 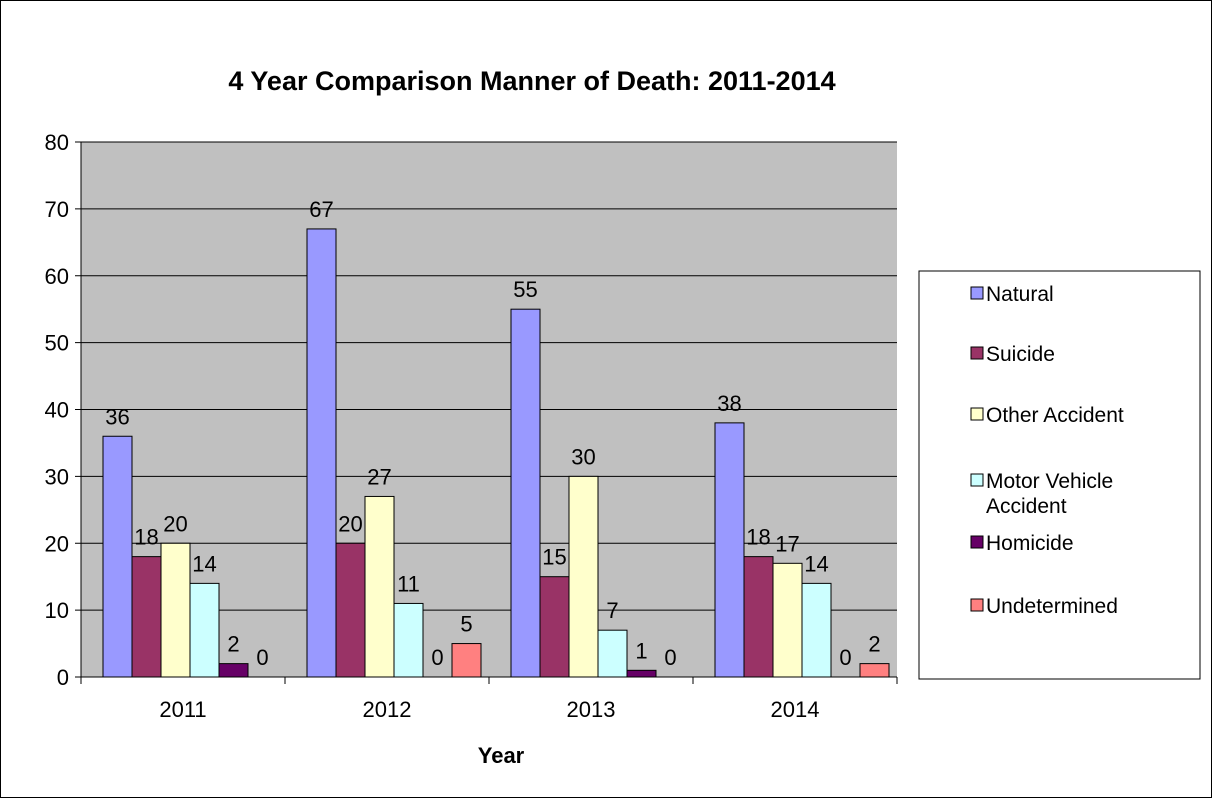 I want to click on data-label: 7, so click(x=612, y=610).